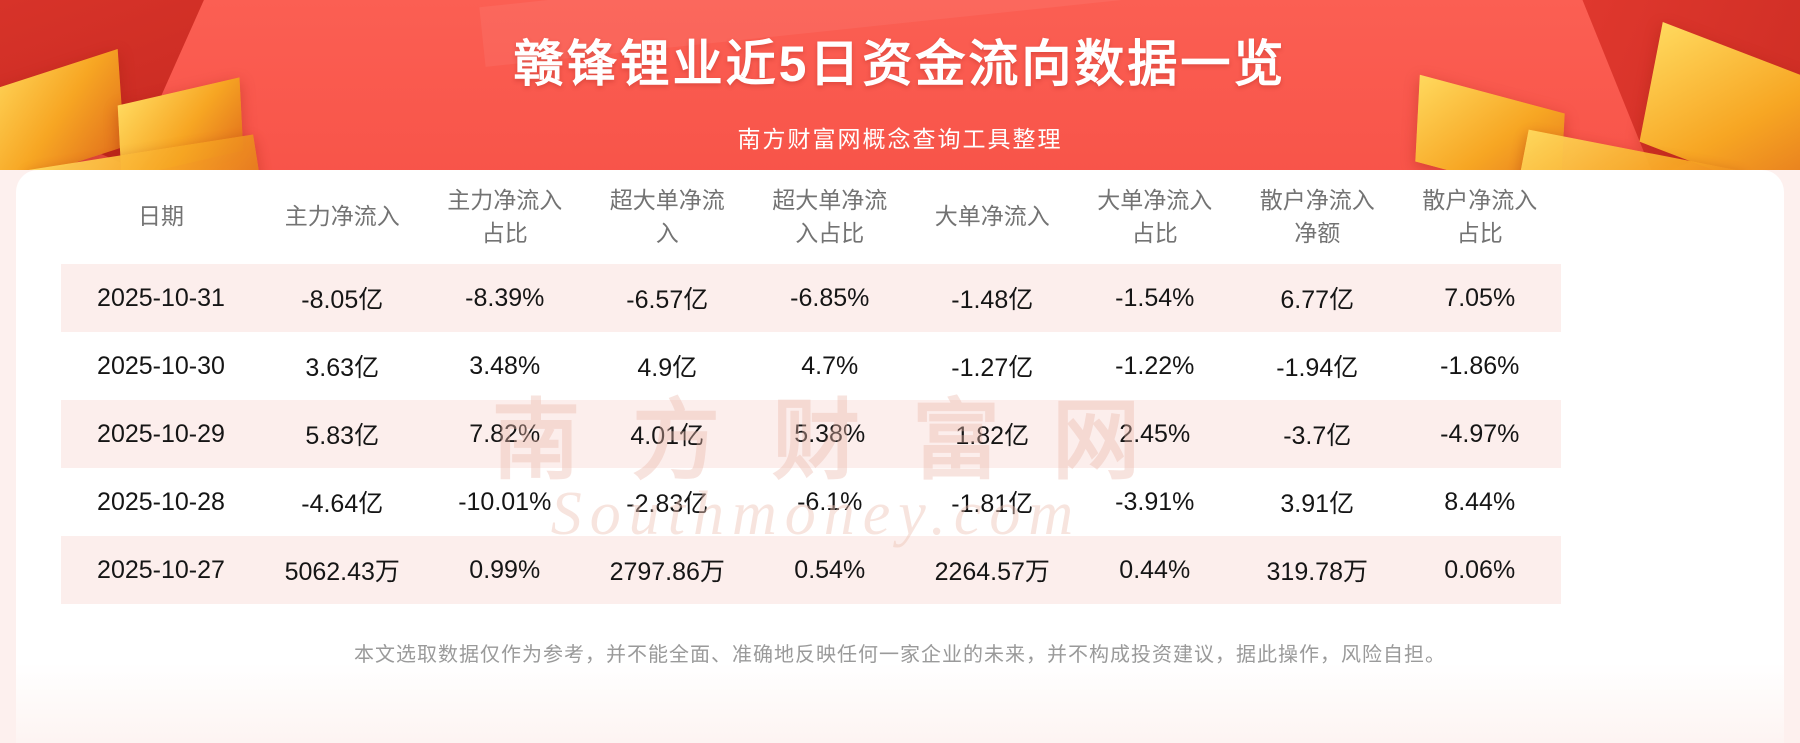 The height and width of the screenshot is (743, 1800). What do you see at coordinates (1155, 365) in the screenshot?
I see `value-cell: -1.22%` at bounding box center [1155, 365].